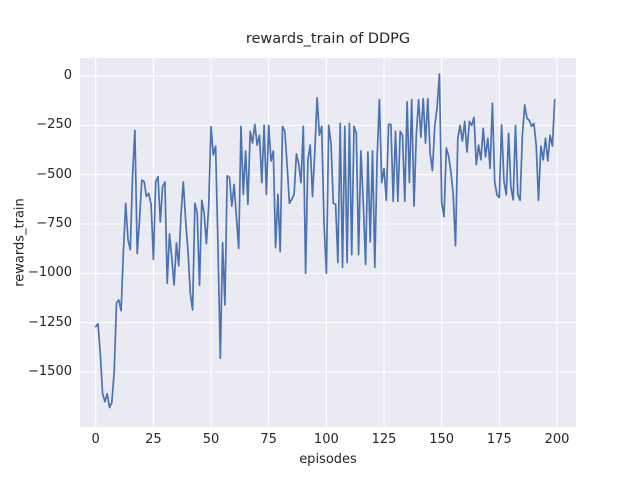 This screenshot has width=640, height=480. I want to click on x-tick-label: 100, so click(326, 439).